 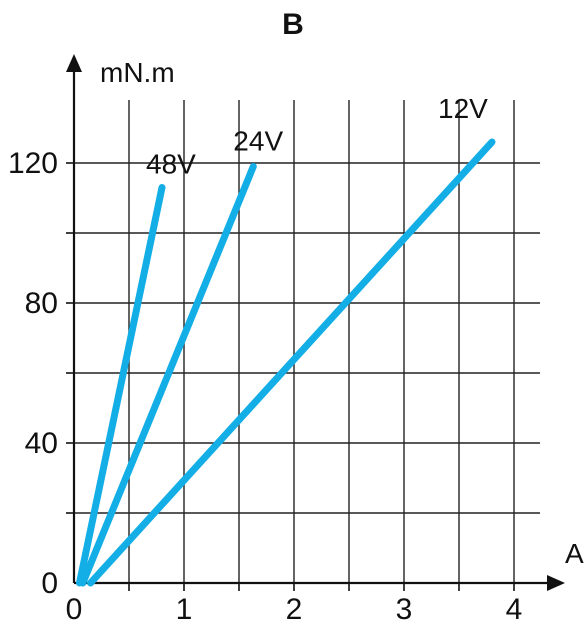 What do you see at coordinates (556, 583) in the screenshot?
I see `x-axis-arrow` at bounding box center [556, 583].